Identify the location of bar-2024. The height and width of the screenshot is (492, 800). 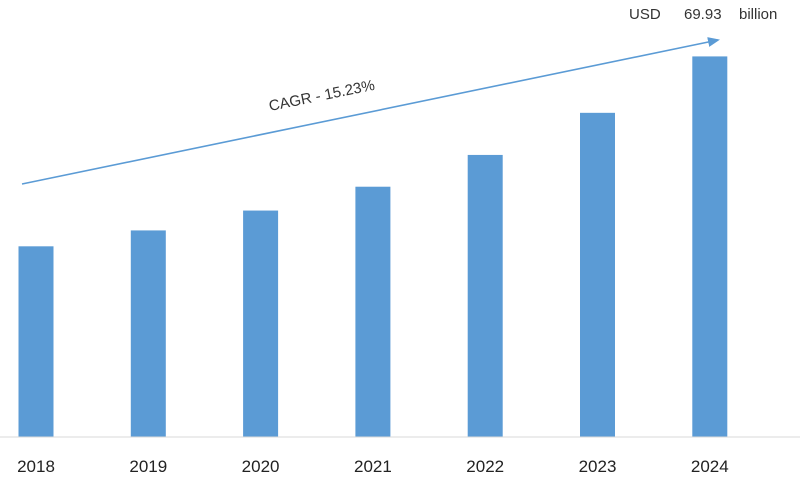
(710, 247).